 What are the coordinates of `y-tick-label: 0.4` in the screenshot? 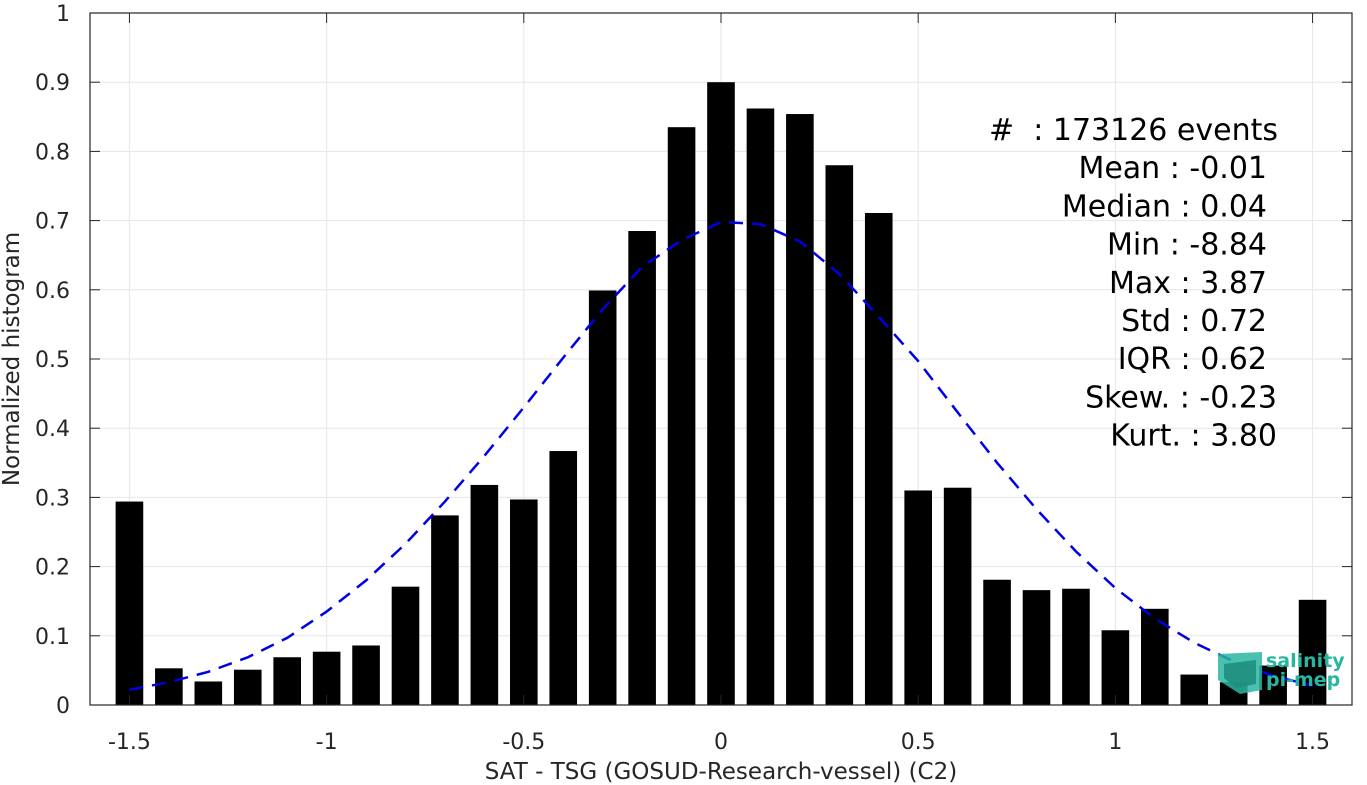 It's located at (52, 429).